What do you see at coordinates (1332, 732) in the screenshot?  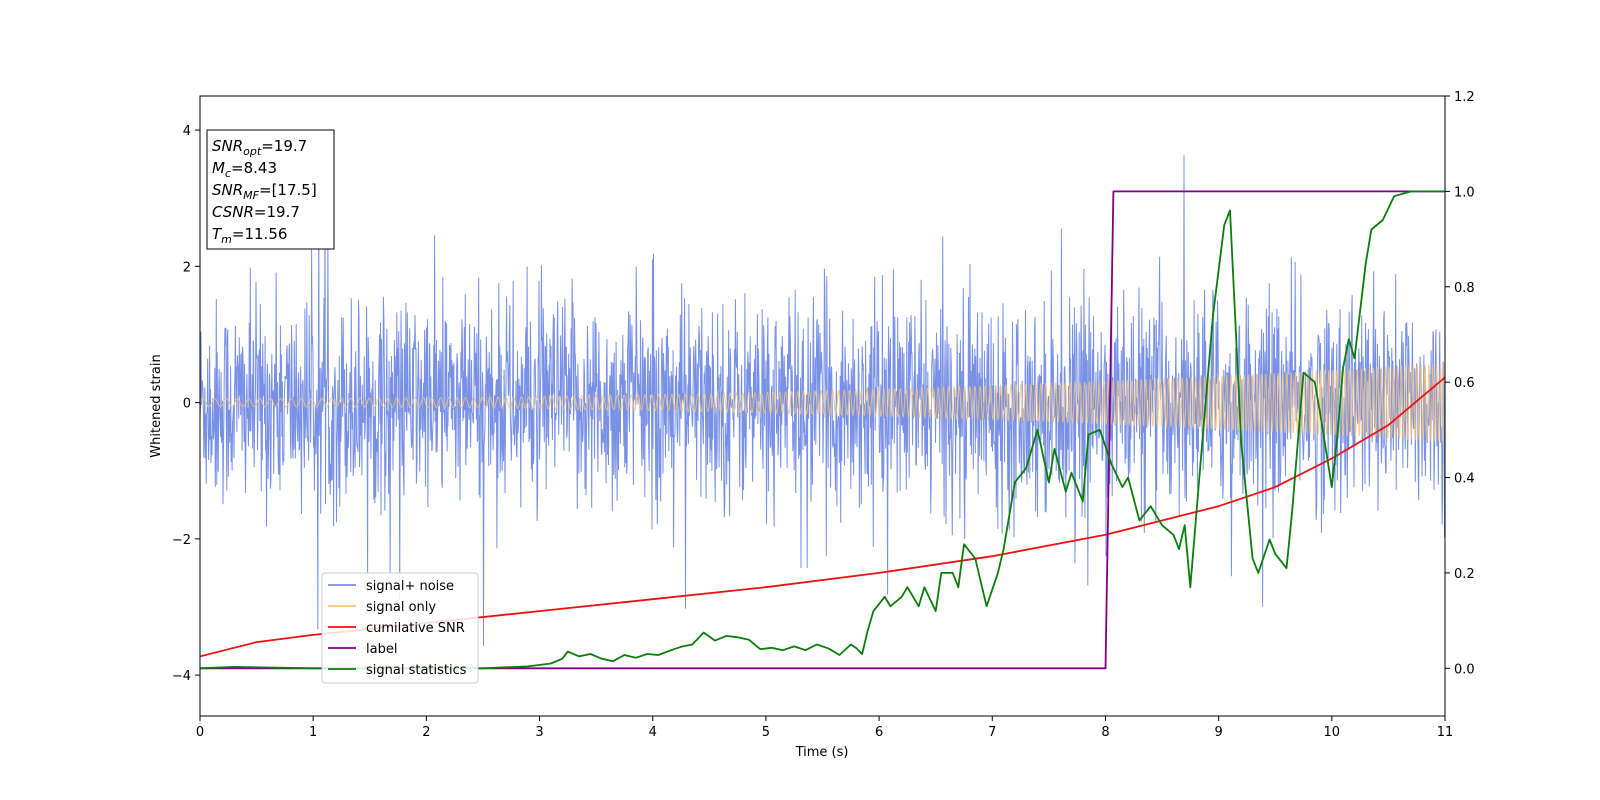 I see `x-tick-label: 10` at bounding box center [1332, 732].